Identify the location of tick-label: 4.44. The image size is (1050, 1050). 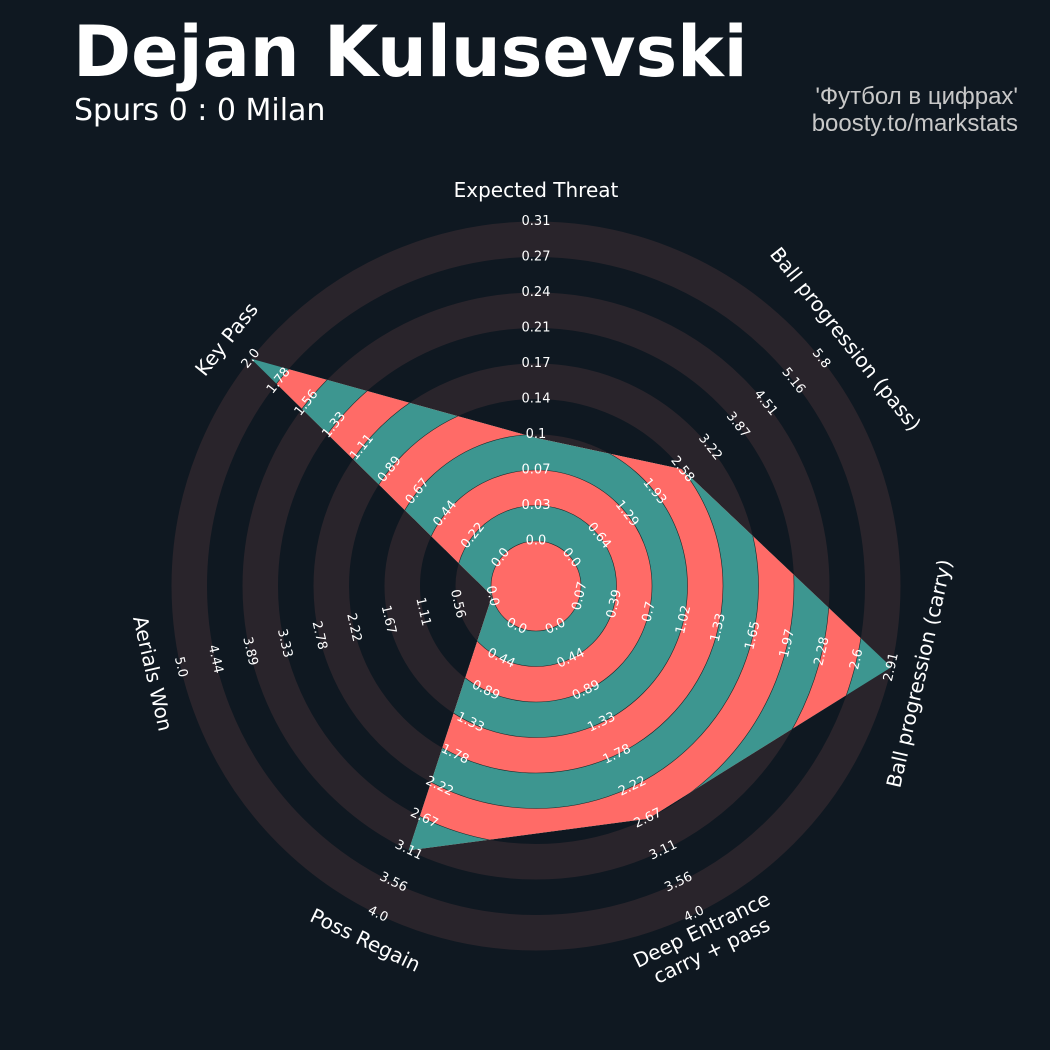
(215, 659).